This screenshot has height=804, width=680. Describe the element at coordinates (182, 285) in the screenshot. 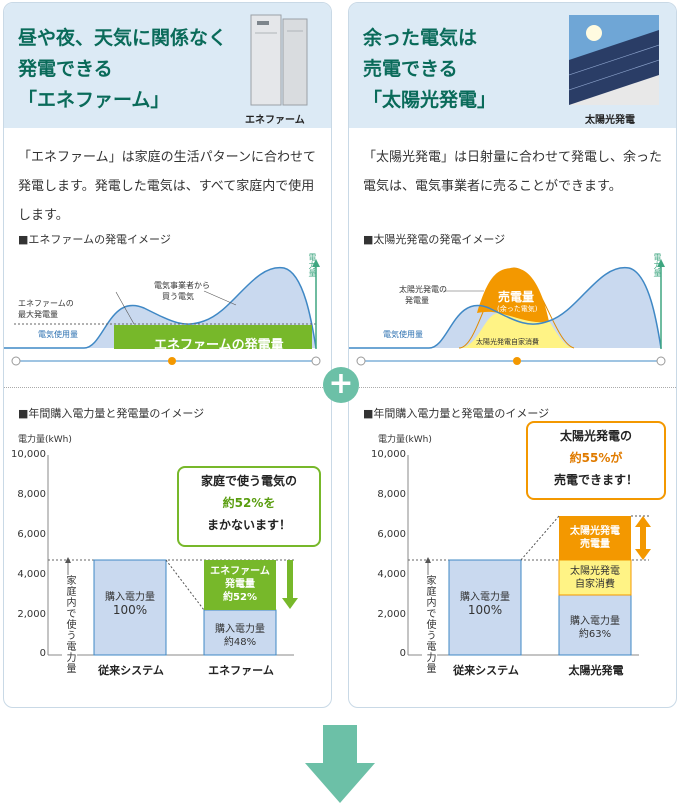

I see `purchase-line-1: 電気事業者から` at that location.